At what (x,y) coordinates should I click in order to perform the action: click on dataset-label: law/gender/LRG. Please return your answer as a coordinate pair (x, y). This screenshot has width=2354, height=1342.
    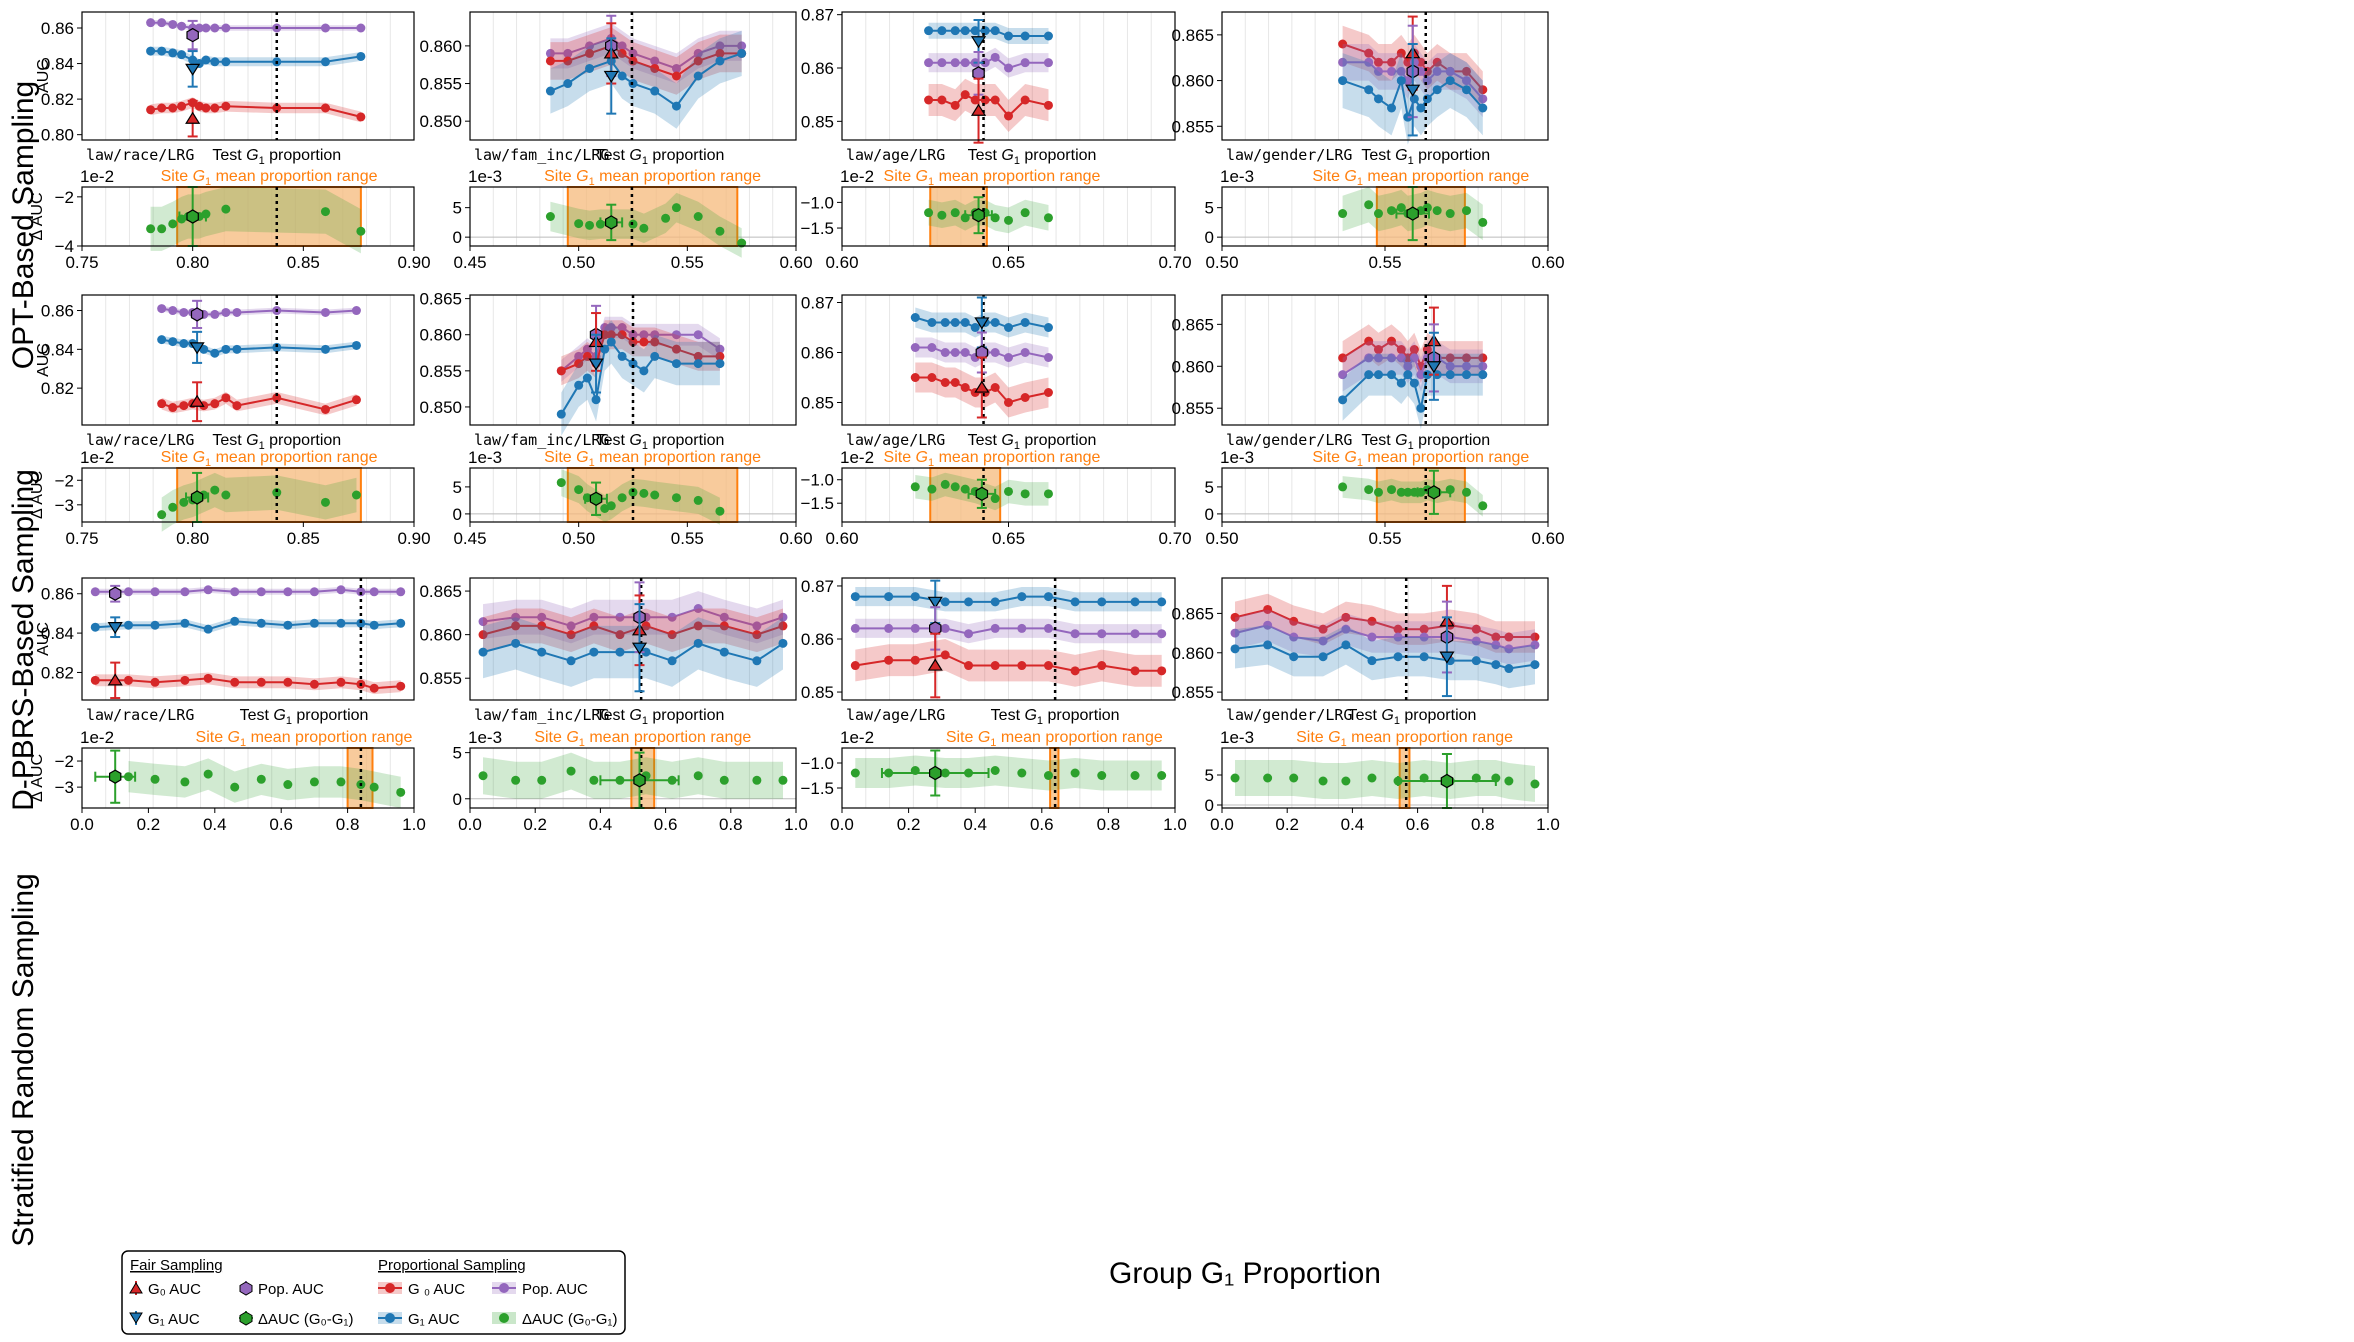
    Looking at the image, I should click on (1289, 440).